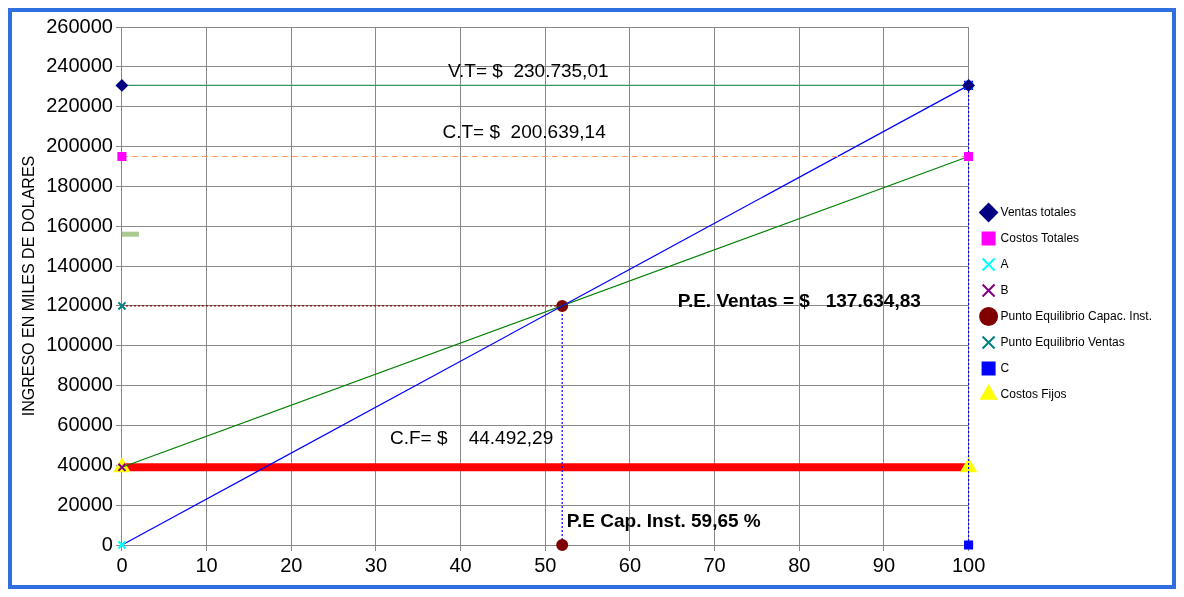 Image resolution: width=1184 pixels, height=597 pixels. I want to click on x-tick-label: 50, so click(545, 564).